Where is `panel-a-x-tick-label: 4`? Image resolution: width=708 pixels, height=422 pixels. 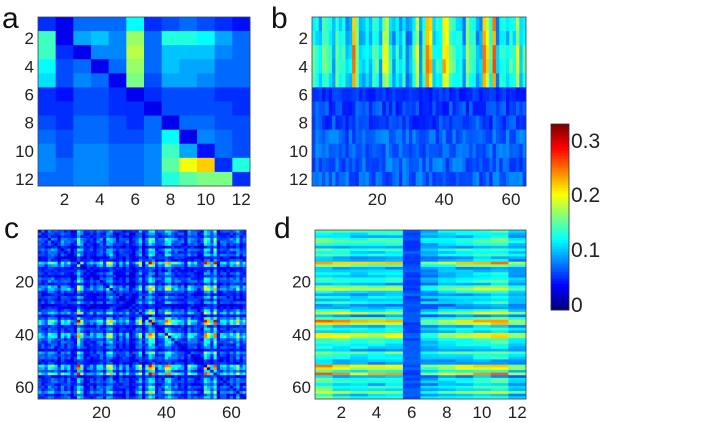
panel-a-x-tick-label: 4 is located at coordinates (99, 199).